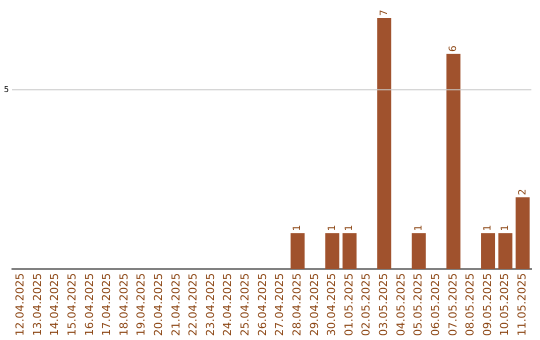  I want to click on data-label: 7, so click(384, 13).